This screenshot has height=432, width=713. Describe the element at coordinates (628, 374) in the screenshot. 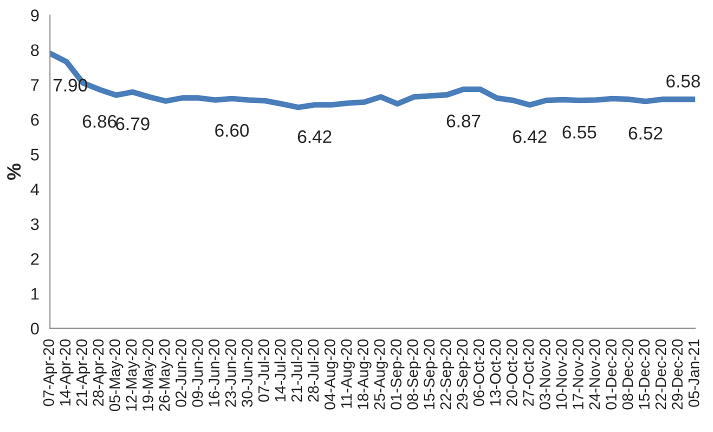

I see `x-tick-label: 08-Dec-20` at that location.